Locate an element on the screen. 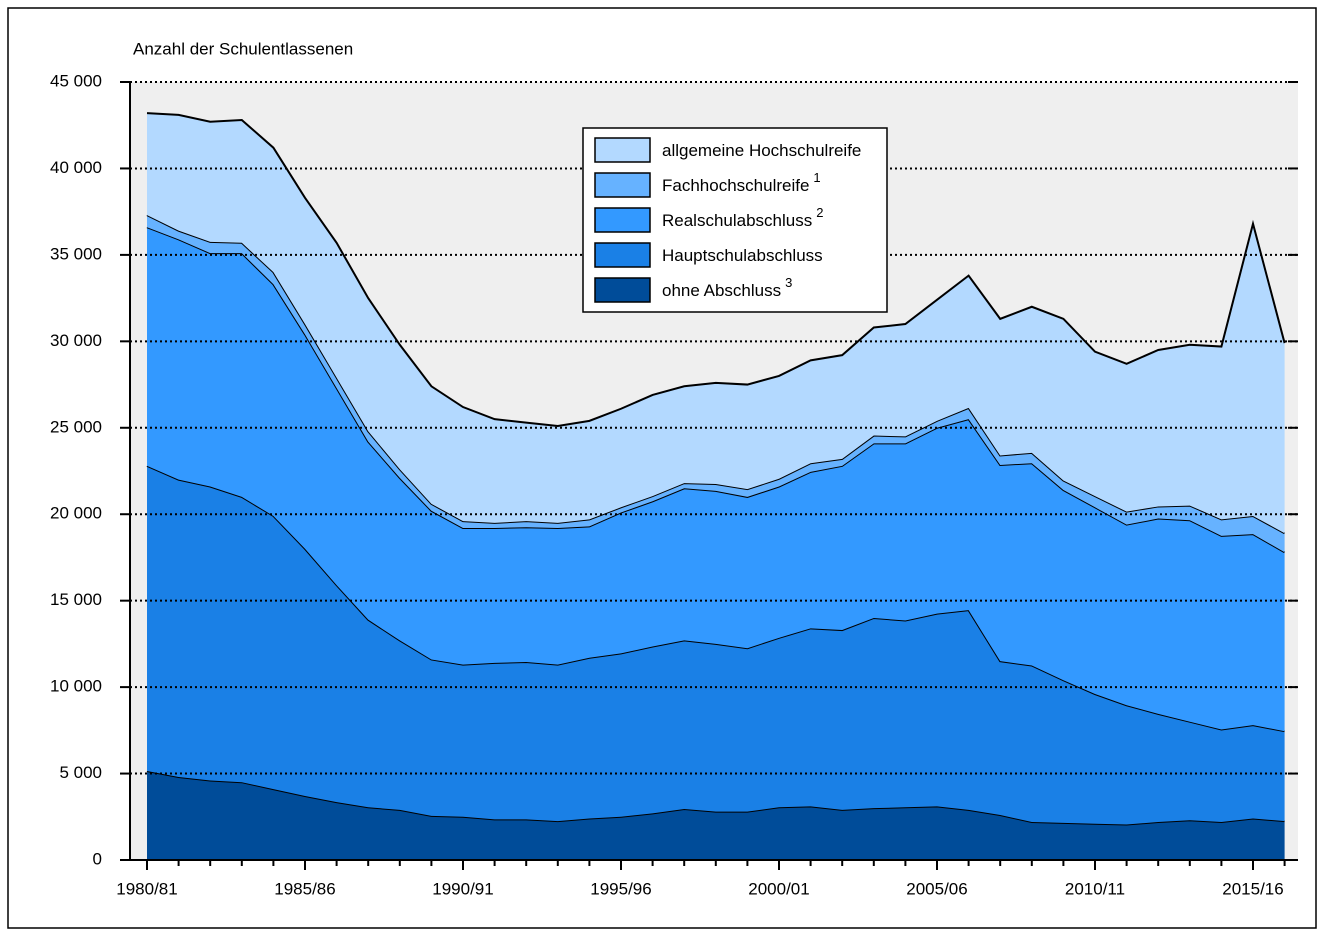 This screenshot has width=1324, height=940. y-tick-label: 5 000 is located at coordinates (80, 772).